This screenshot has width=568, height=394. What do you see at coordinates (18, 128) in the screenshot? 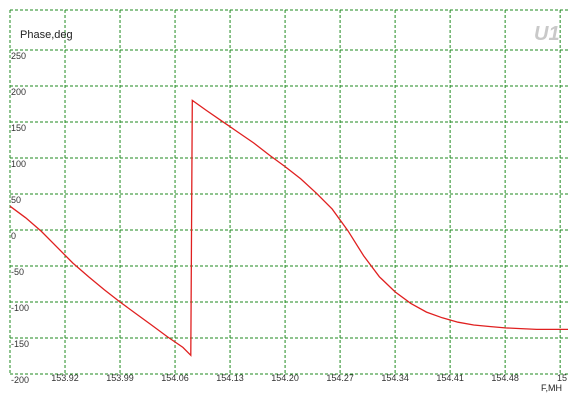
I see `y-tick-label: 150` at bounding box center [18, 128].